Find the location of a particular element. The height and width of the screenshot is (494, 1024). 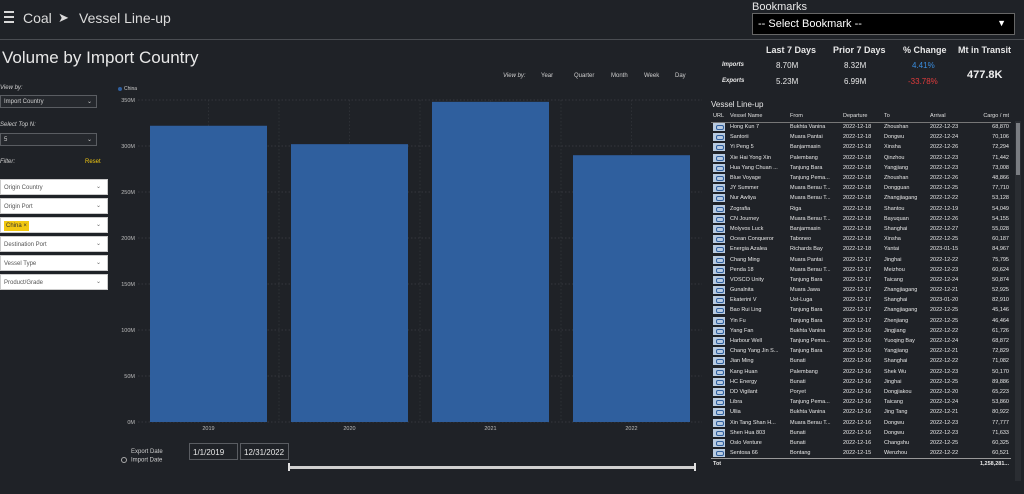

bar-2021 is located at coordinates (490, 261).